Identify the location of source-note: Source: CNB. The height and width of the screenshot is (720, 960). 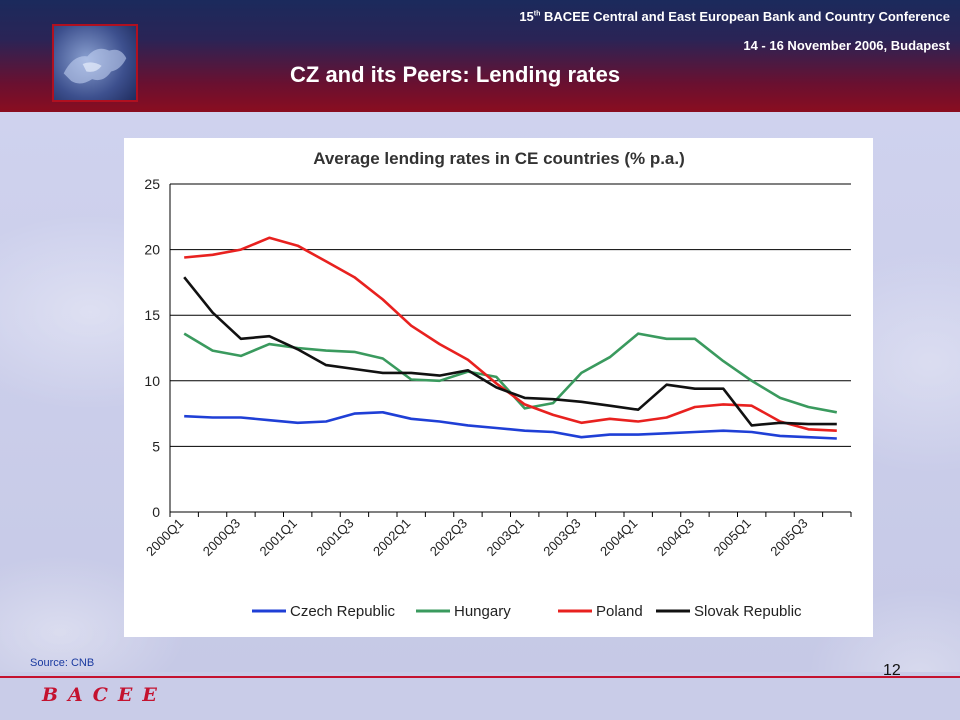
(62, 663).